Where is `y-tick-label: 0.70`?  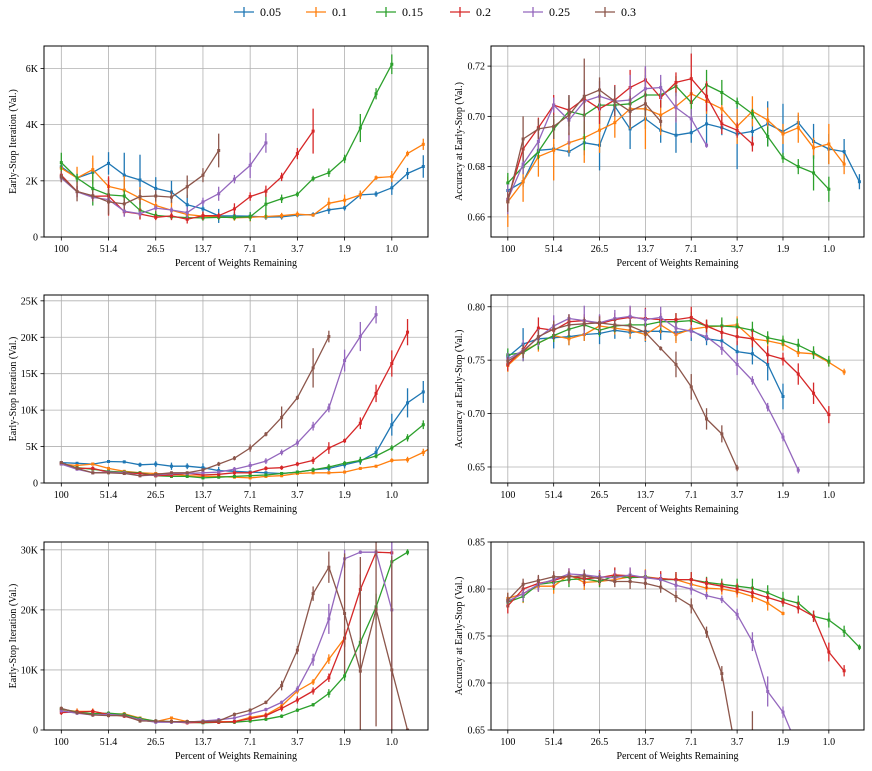 y-tick-label: 0.70 is located at coordinates (477, 684).